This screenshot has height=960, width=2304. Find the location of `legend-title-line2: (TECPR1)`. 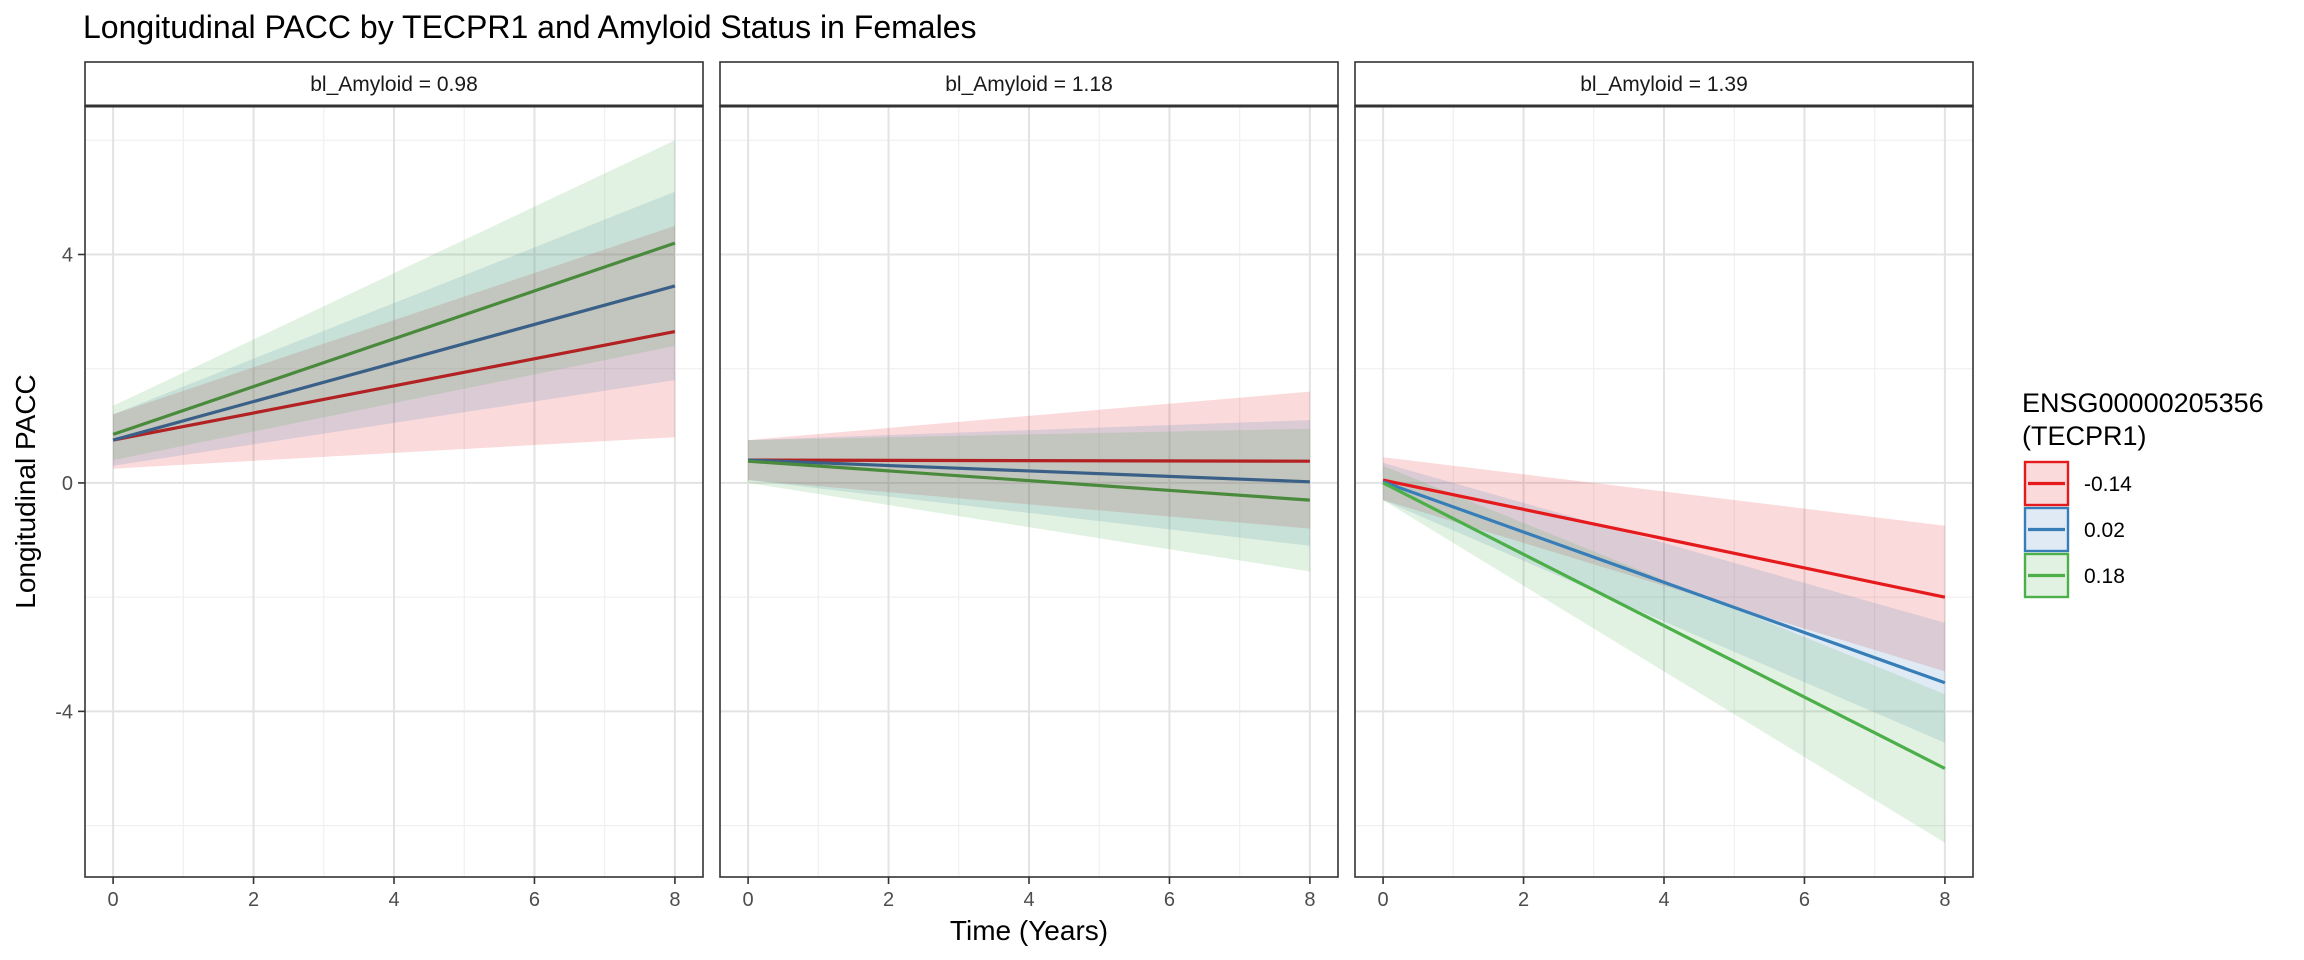

legend-title-line2: (TECPR1) is located at coordinates (2084, 436).